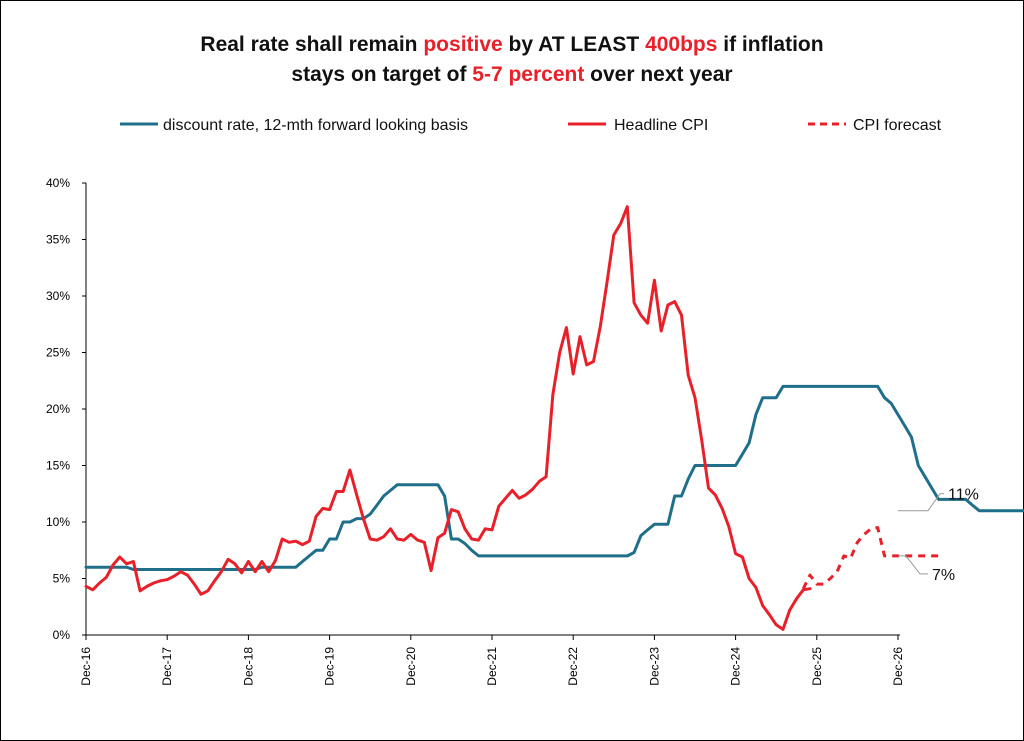  What do you see at coordinates (58, 240) in the screenshot?
I see `y-tick-label: 35%` at bounding box center [58, 240].